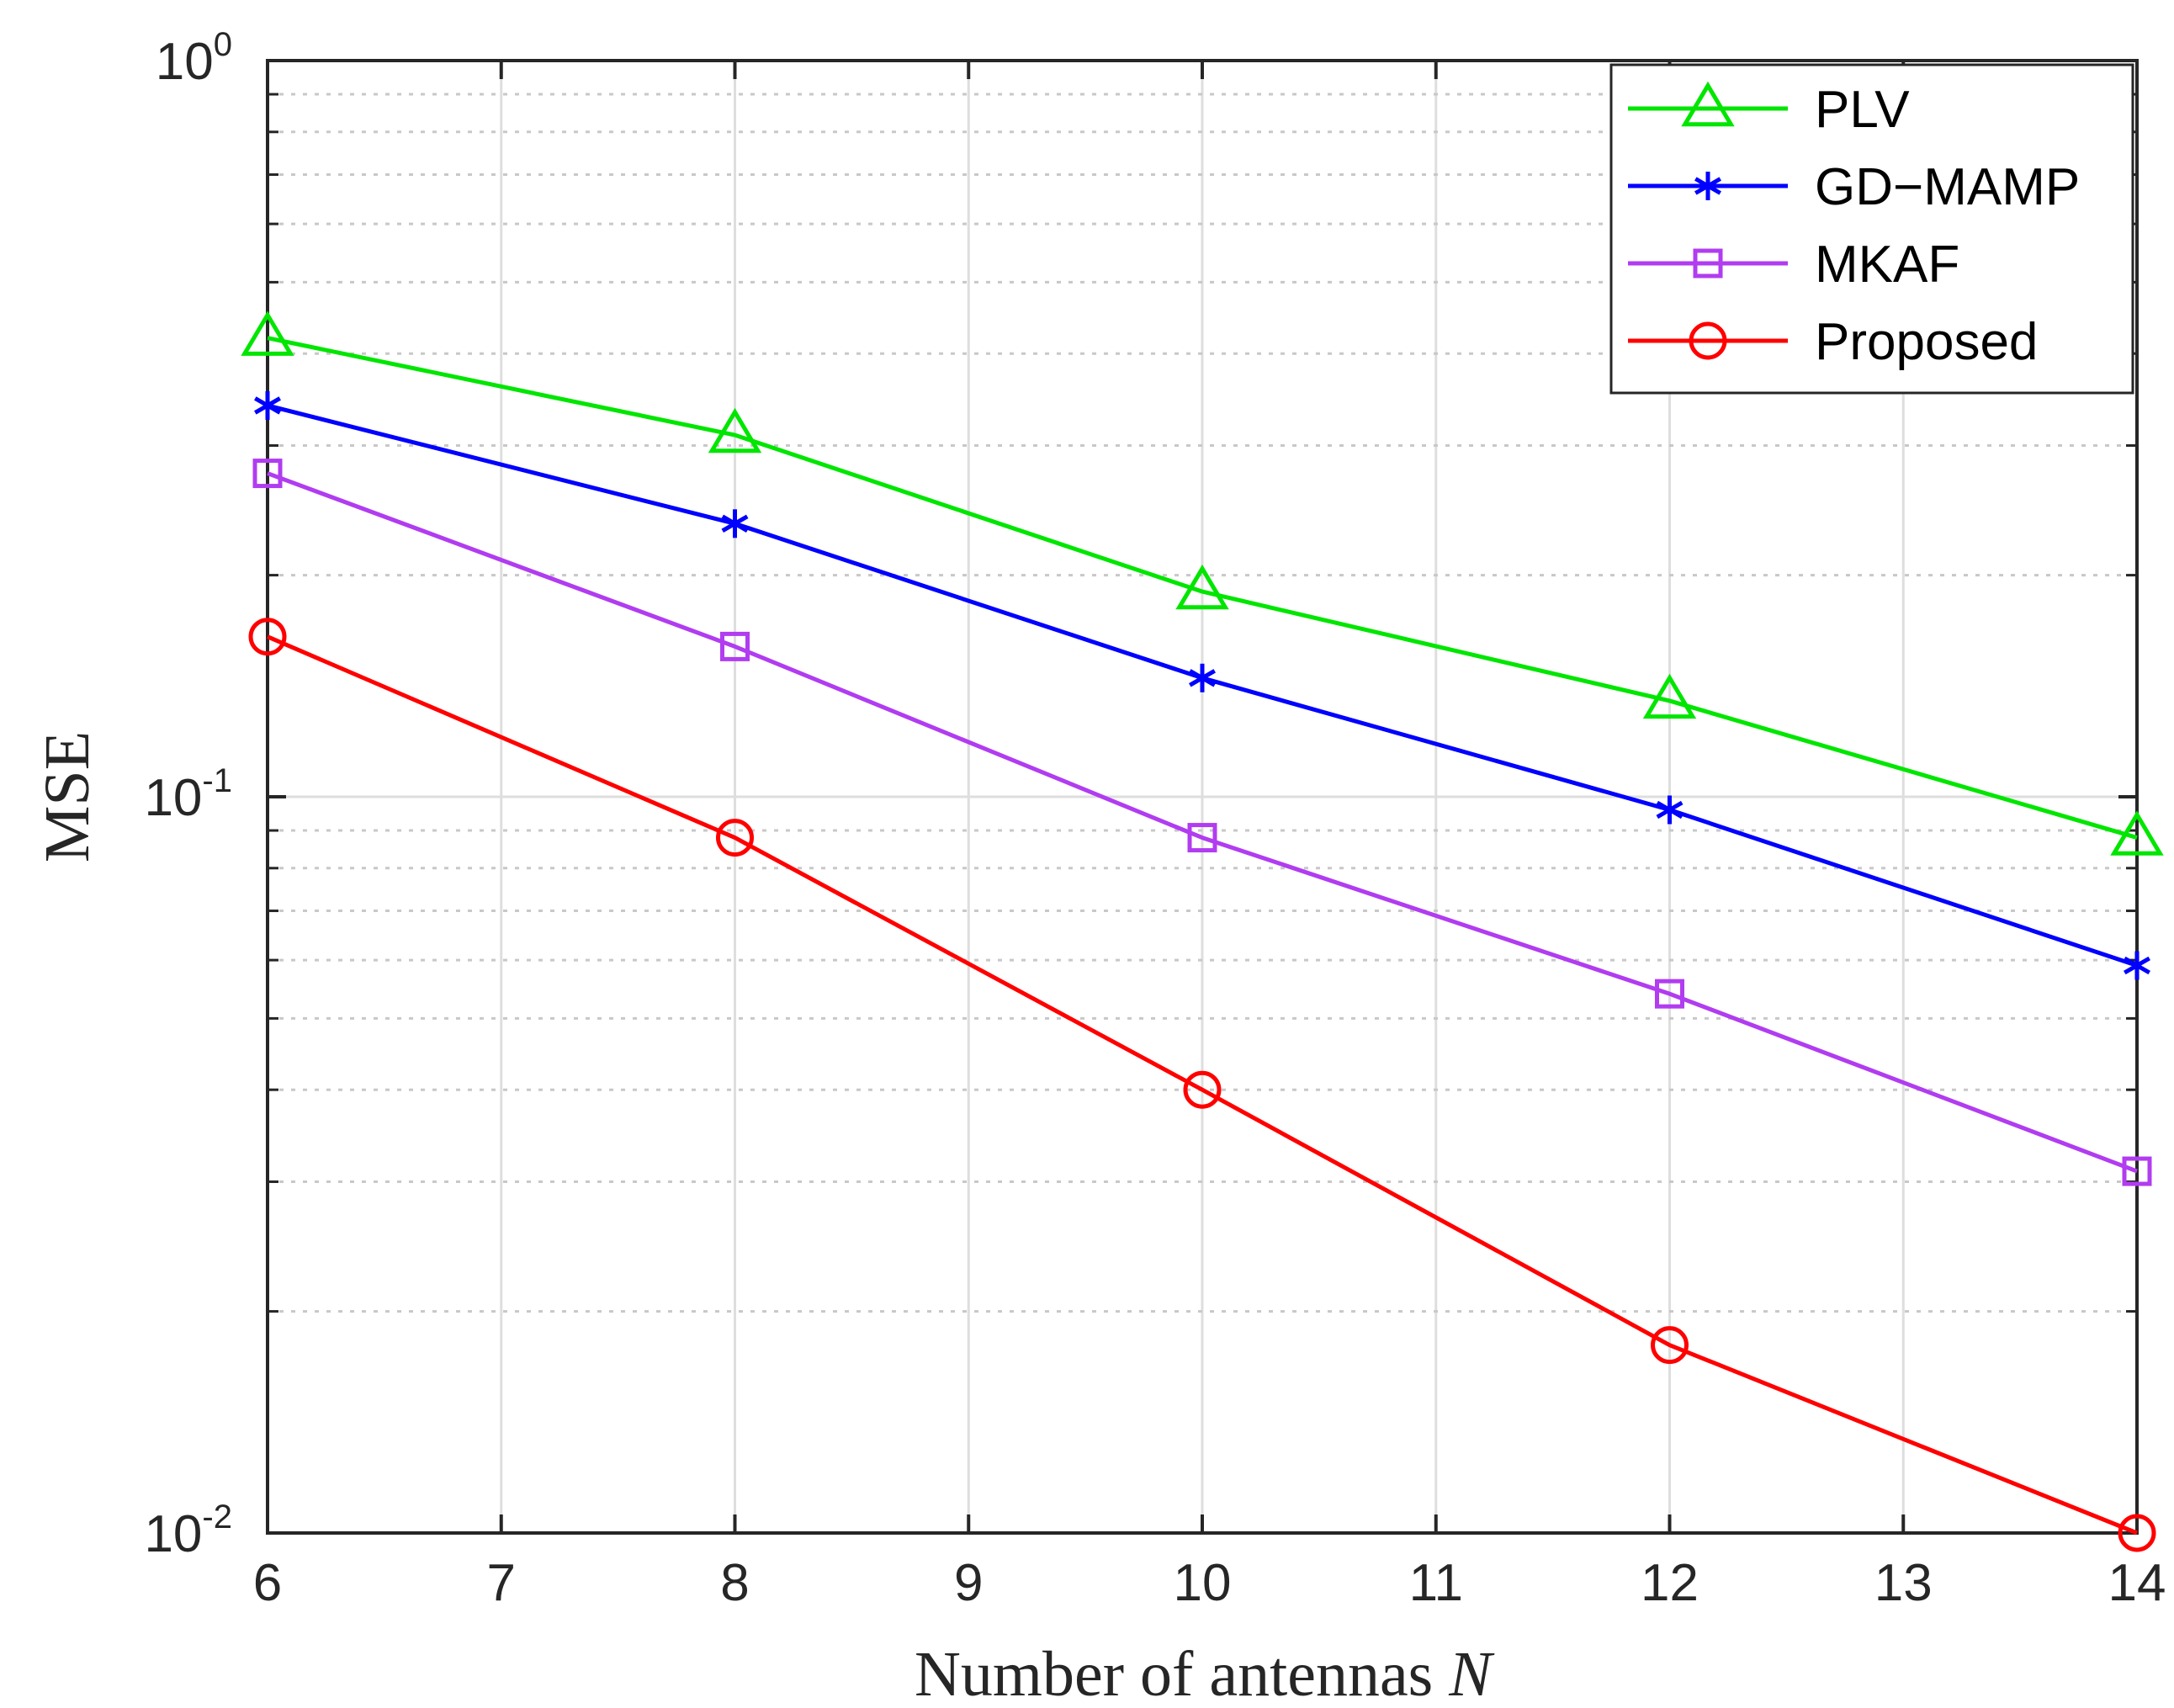 Image resolution: width=2174 pixels, height=1708 pixels. What do you see at coordinates (1472, 1674) in the screenshot?
I see `x-axis-variable: N` at bounding box center [1472, 1674].